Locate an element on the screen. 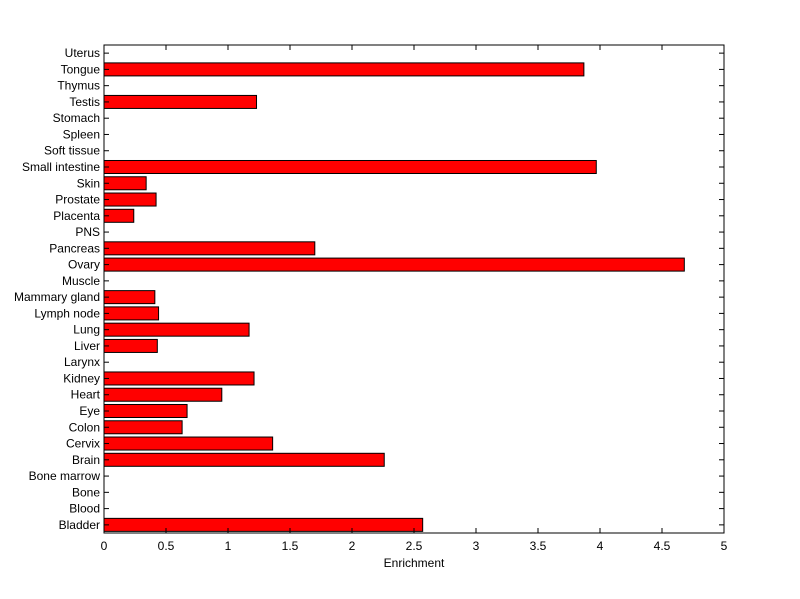 The width and height of the screenshot is (800, 599). y-tick-label: Kidney is located at coordinates (81, 378).